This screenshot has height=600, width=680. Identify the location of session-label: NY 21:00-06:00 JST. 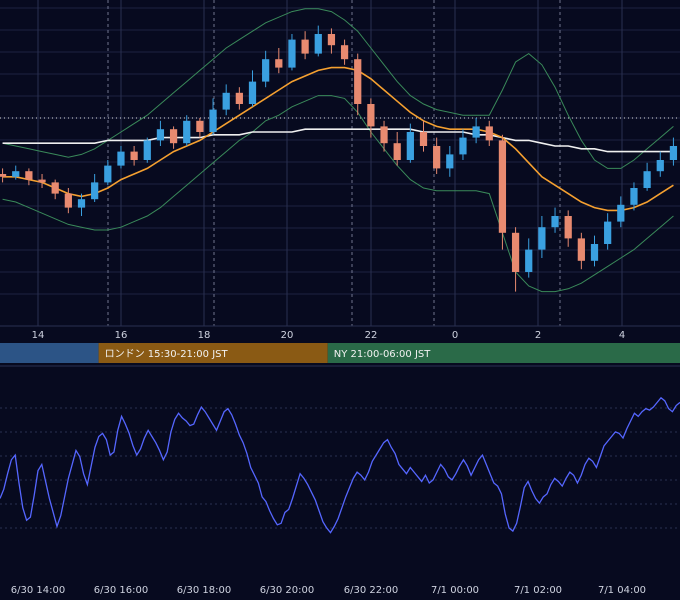
(382, 354).